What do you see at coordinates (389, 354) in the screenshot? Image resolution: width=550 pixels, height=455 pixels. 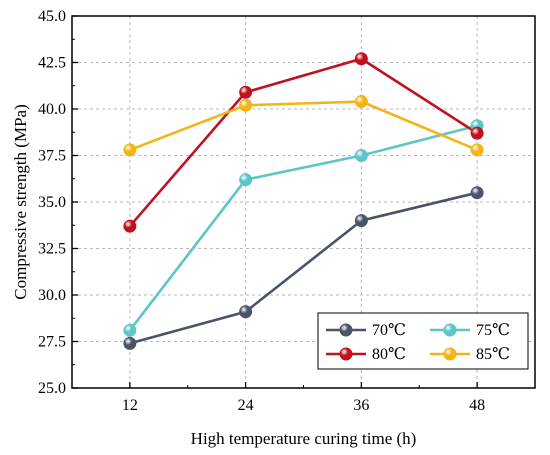 I see `legend-label-80: 80℃` at bounding box center [389, 354].